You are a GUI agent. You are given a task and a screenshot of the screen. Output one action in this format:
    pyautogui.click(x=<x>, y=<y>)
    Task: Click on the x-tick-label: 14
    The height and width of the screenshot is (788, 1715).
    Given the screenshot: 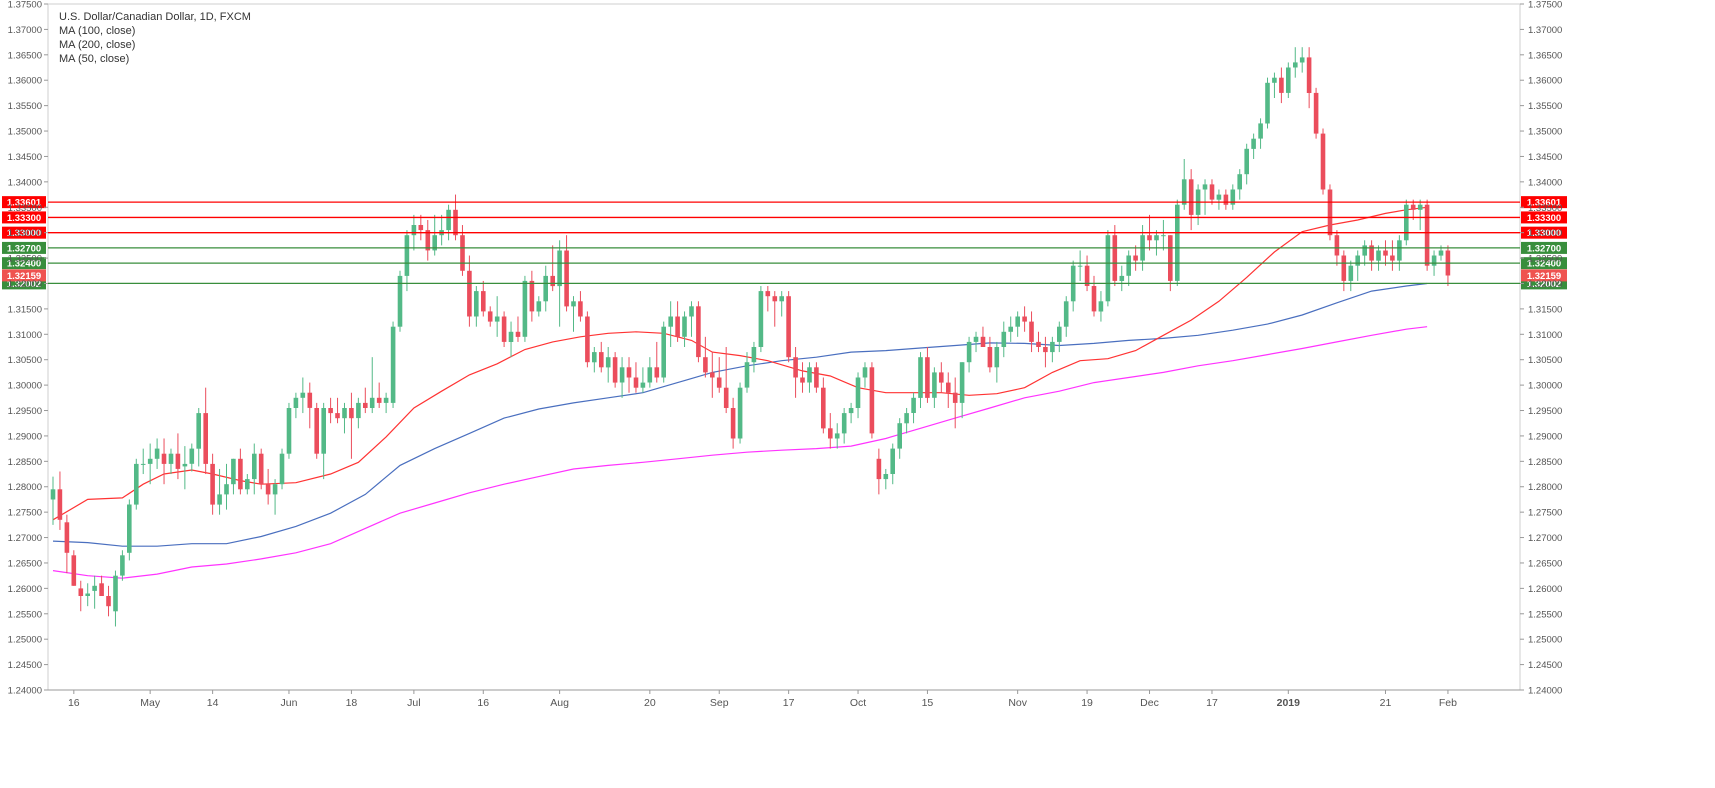 What is the action you would take?
    pyautogui.click(x=213, y=703)
    